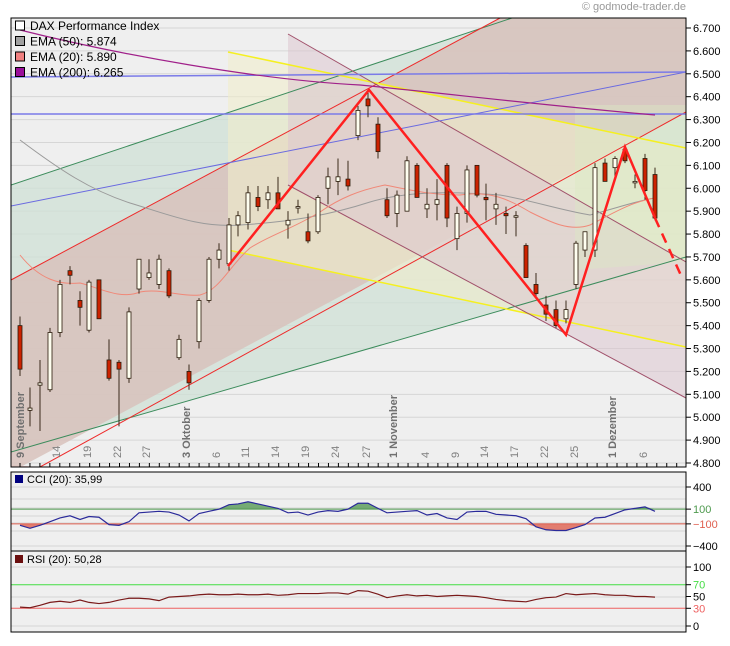  Describe the element at coordinates (337, 516) in the screenshot. I see `cci-line` at that location.